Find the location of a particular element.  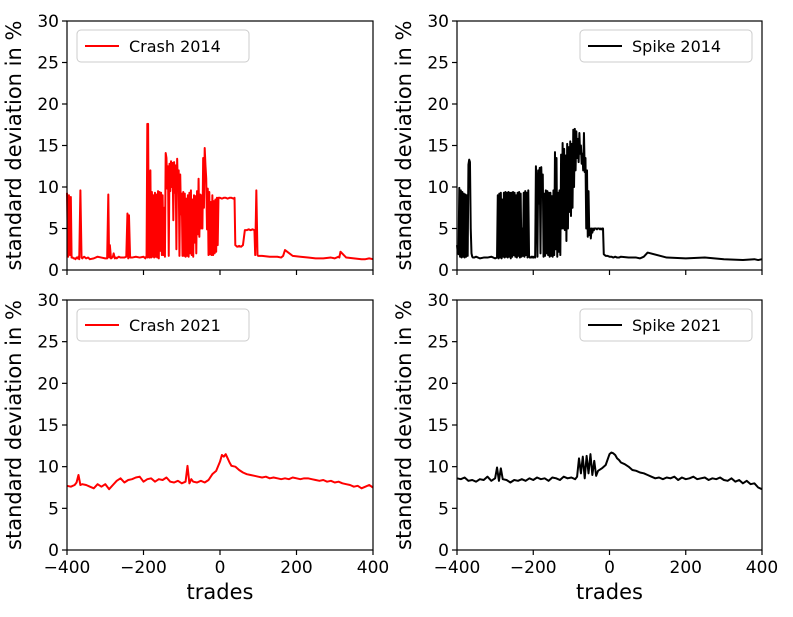

legend: Spike 2021 is located at coordinates (666, 325).